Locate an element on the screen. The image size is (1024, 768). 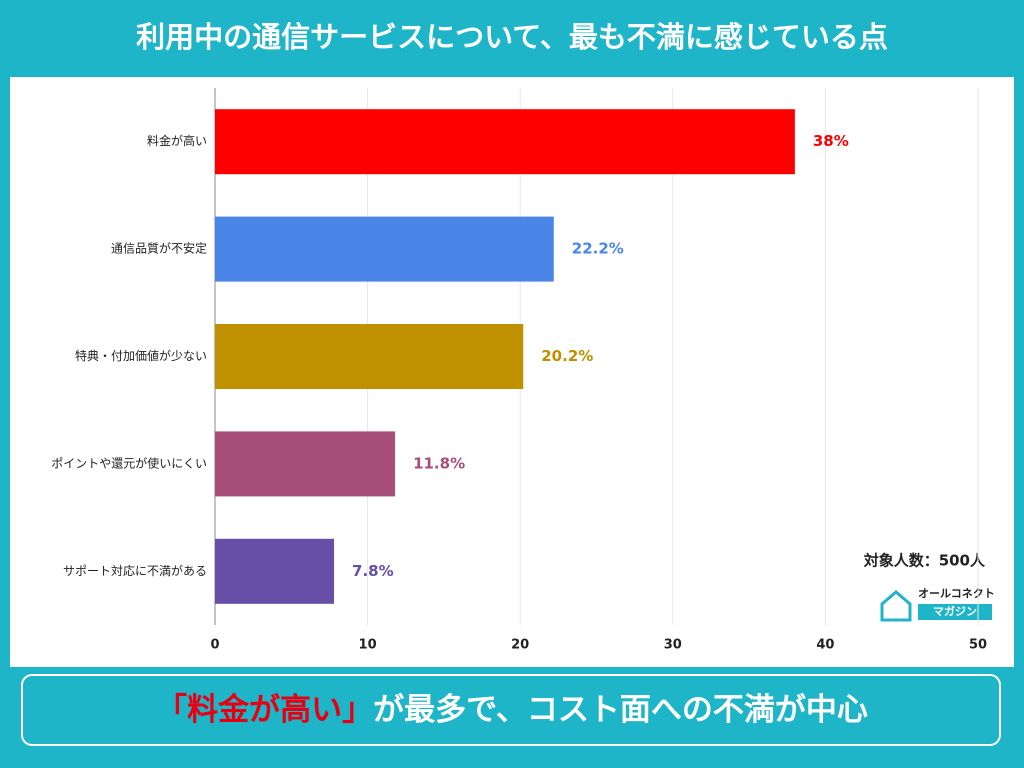
footer-text: 「料金が高い」が最多で、コスト面への不満が中心 is located at coordinates (512, 710).